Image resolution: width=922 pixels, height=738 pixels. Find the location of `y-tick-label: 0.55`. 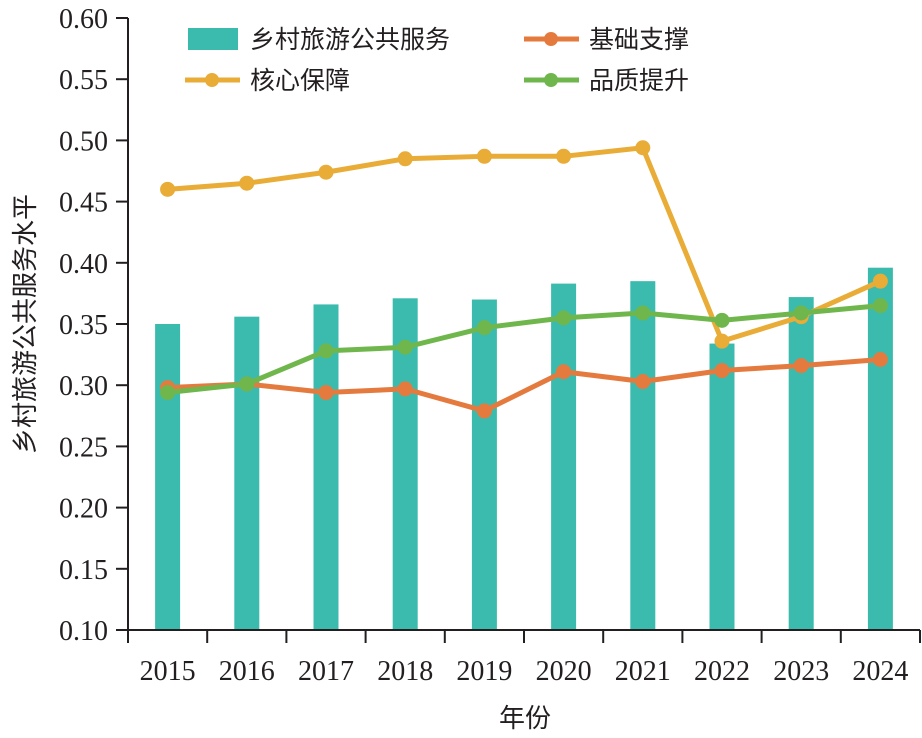

y-tick-label: 0.55 is located at coordinates (83, 80).